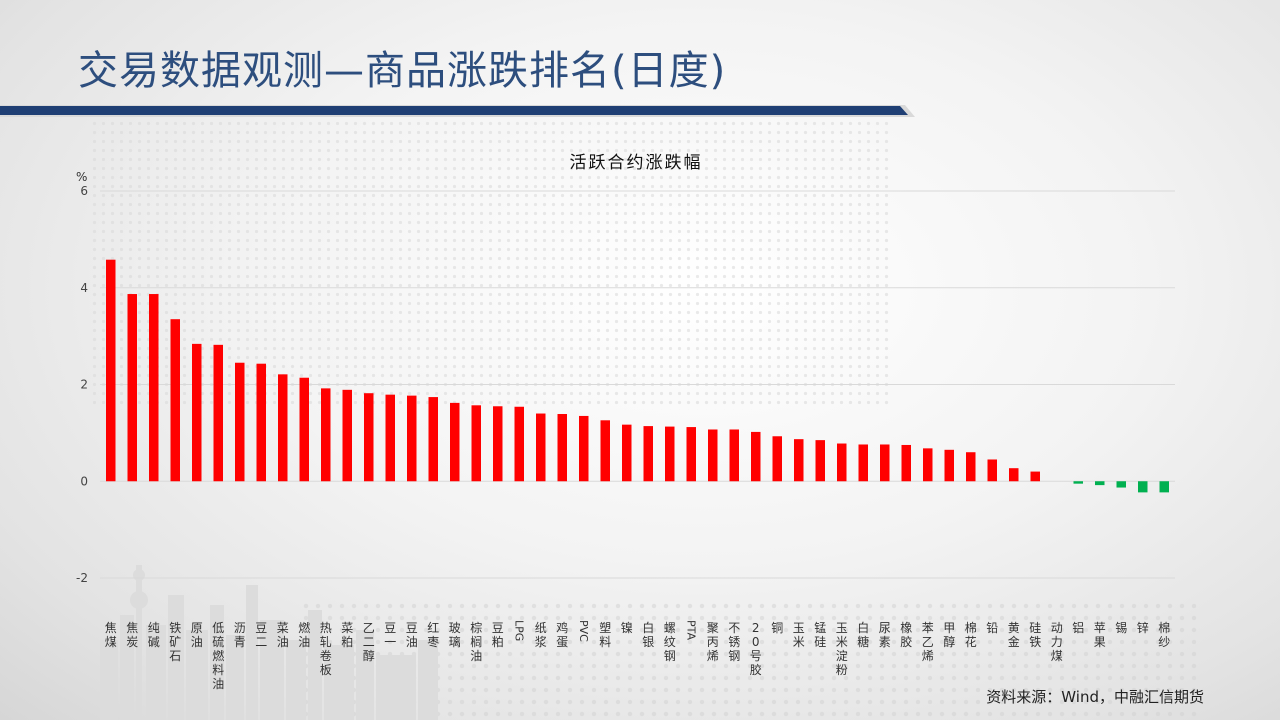 The height and width of the screenshot is (720, 1280). Describe the element at coordinates (605, 634) in the screenshot. I see `x-tick-label: 塑料` at that location.